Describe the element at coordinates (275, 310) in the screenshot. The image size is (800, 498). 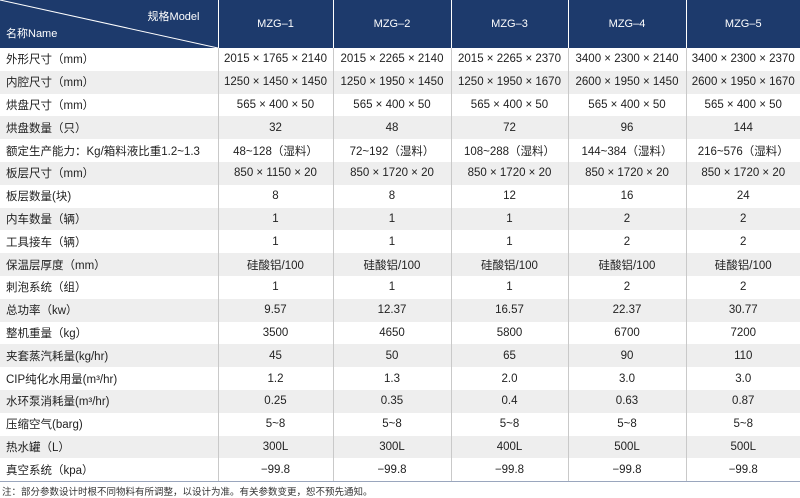
I see `cell: 9.57` at that location.